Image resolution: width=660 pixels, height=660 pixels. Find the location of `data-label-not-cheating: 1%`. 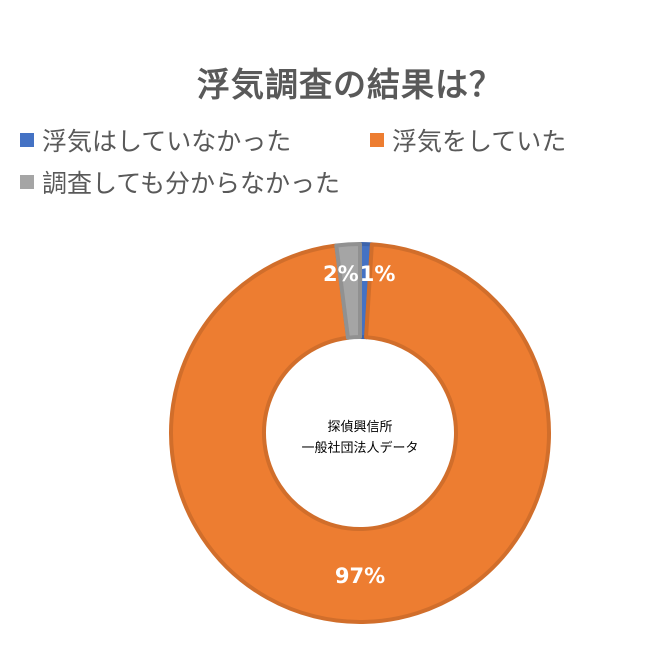

data-label-not-cheating: 1% is located at coordinates (378, 274).